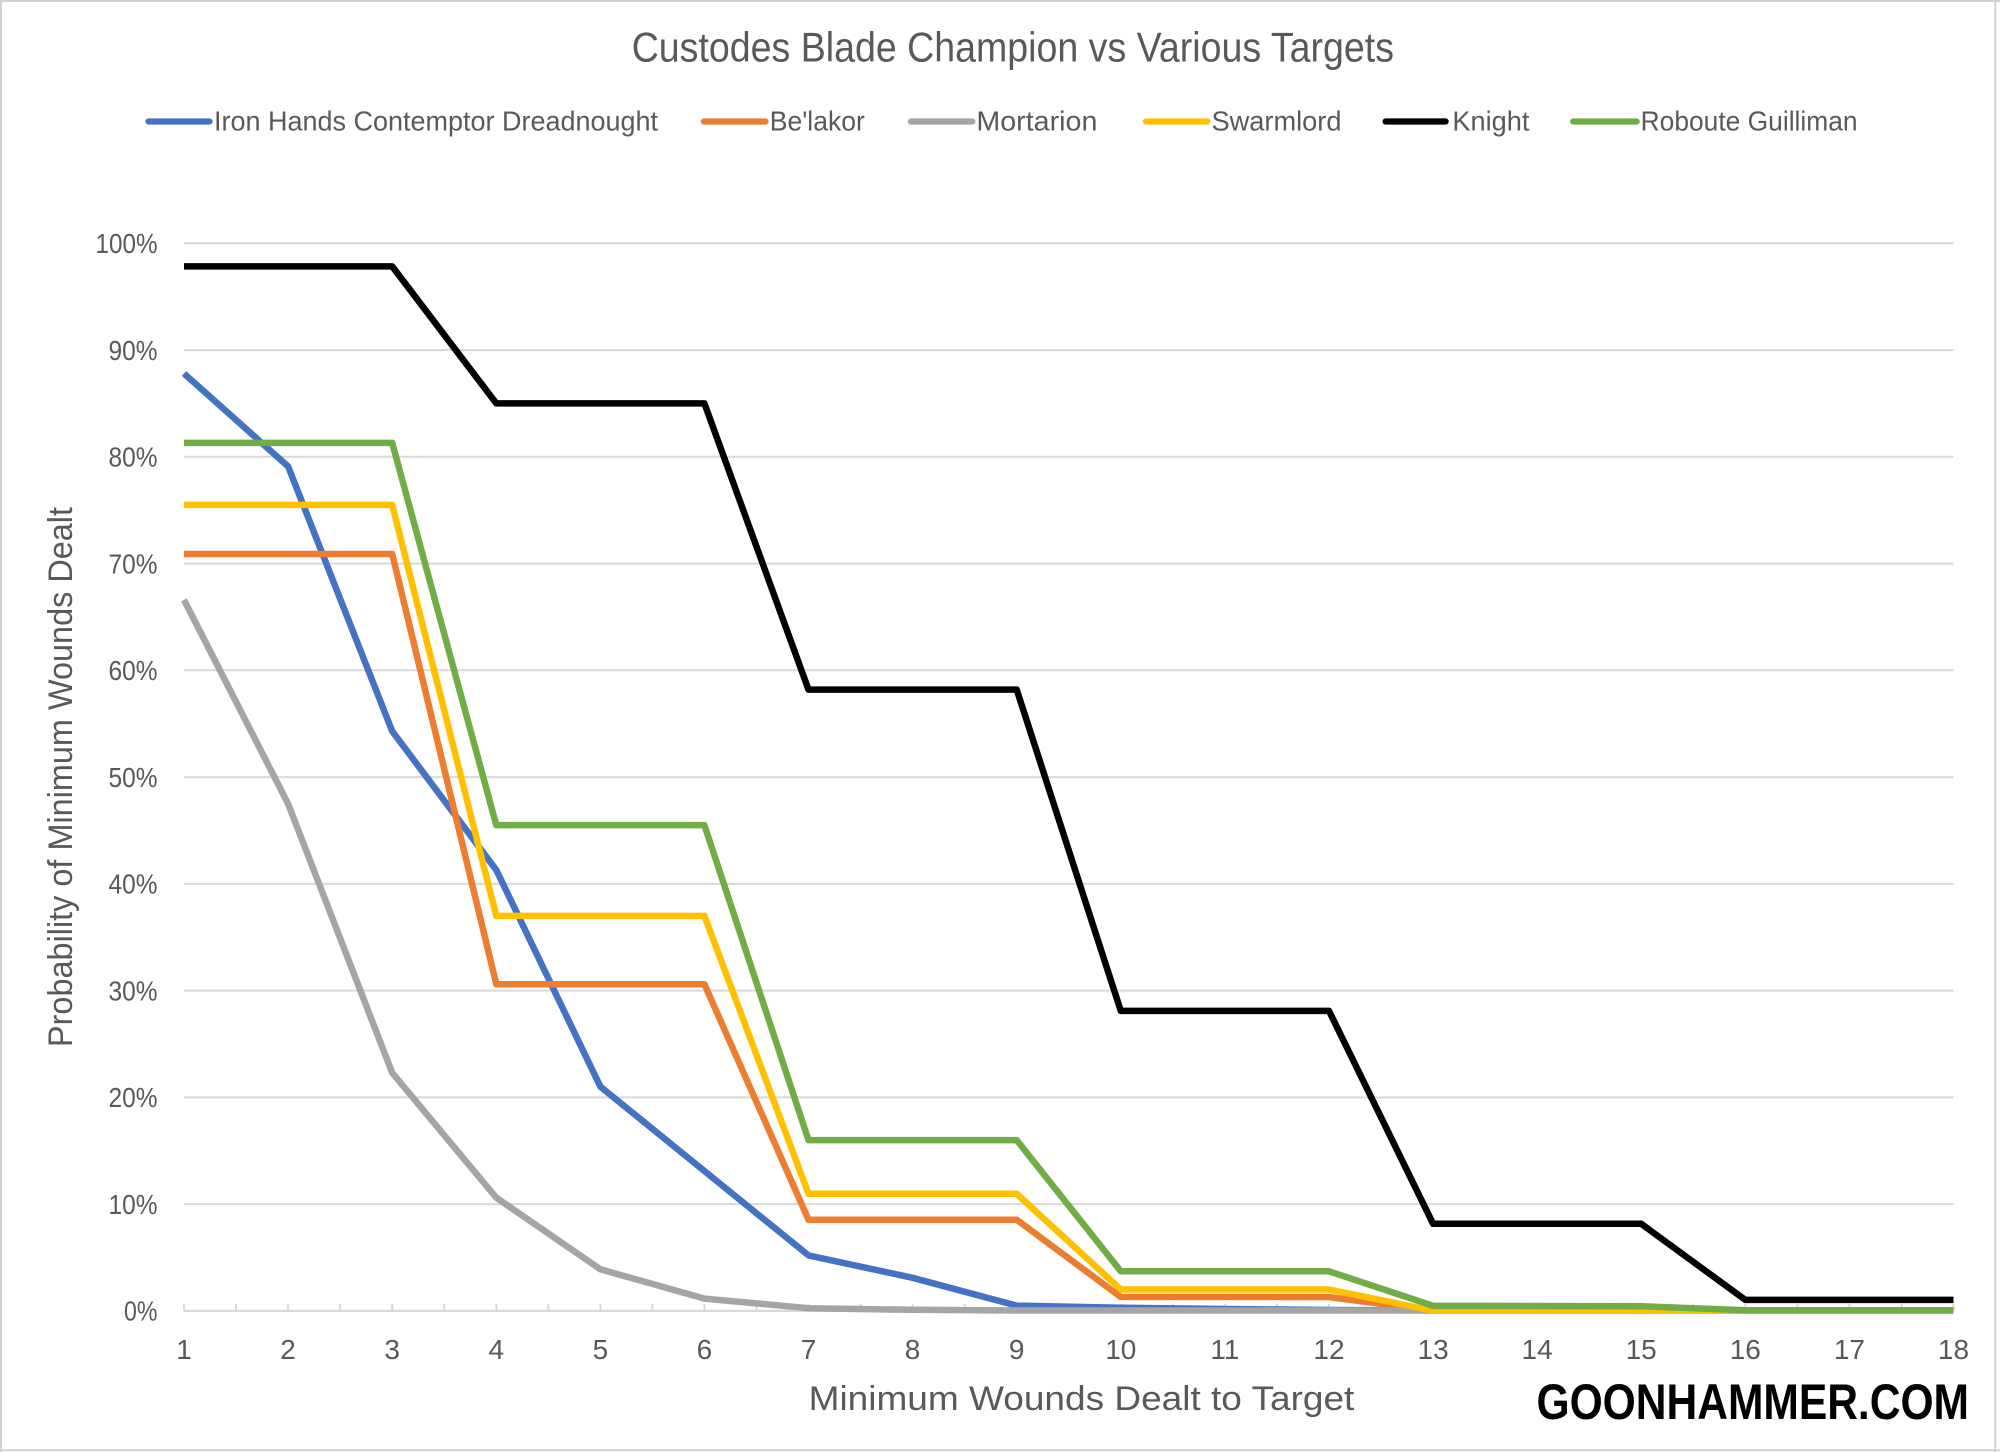 The image size is (2000, 1452). Describe the element at coordinates (1328, 1349) in the screenshot. I see `svg-text: 12` at that location.